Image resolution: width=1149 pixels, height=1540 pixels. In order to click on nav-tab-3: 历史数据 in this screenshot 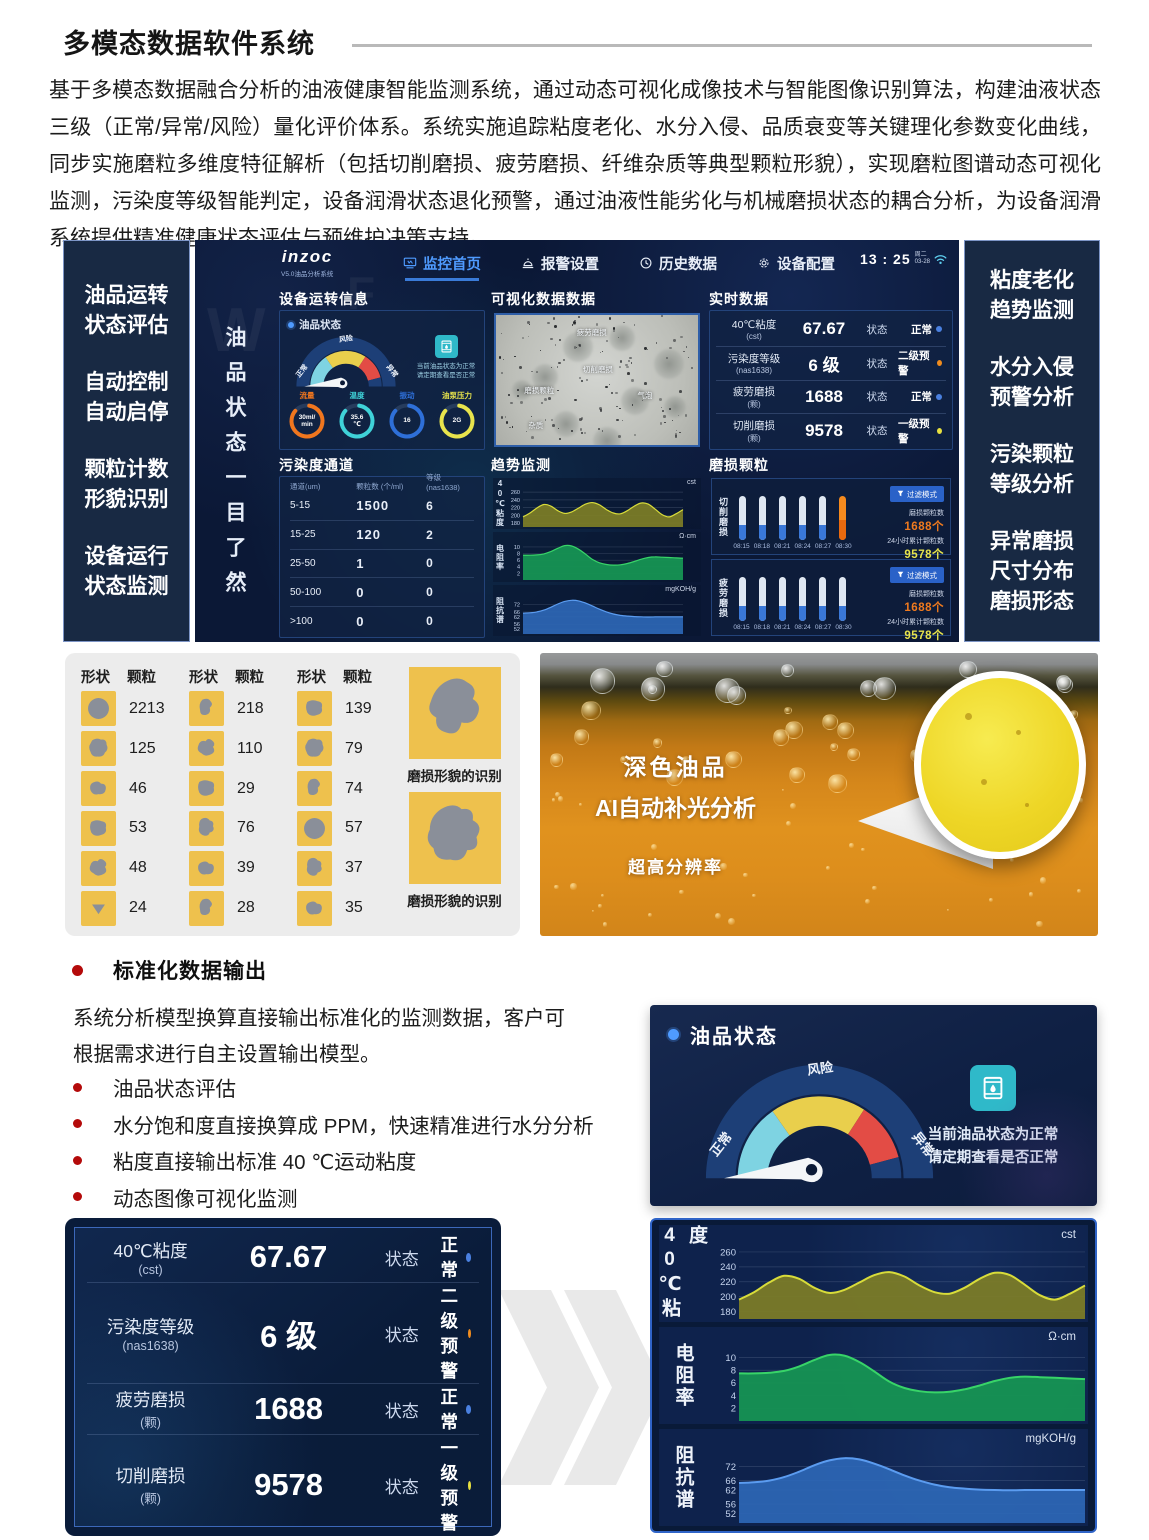, I will do `click(678, 263)`.